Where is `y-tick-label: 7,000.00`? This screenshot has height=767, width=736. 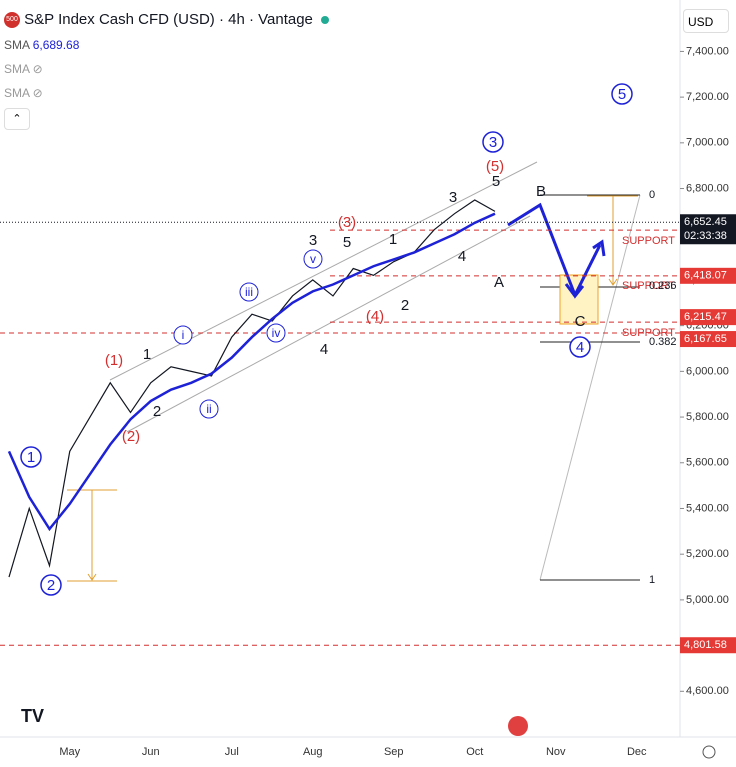
y-tick-label: 7,000.00 is located at coordinates (707, 143).